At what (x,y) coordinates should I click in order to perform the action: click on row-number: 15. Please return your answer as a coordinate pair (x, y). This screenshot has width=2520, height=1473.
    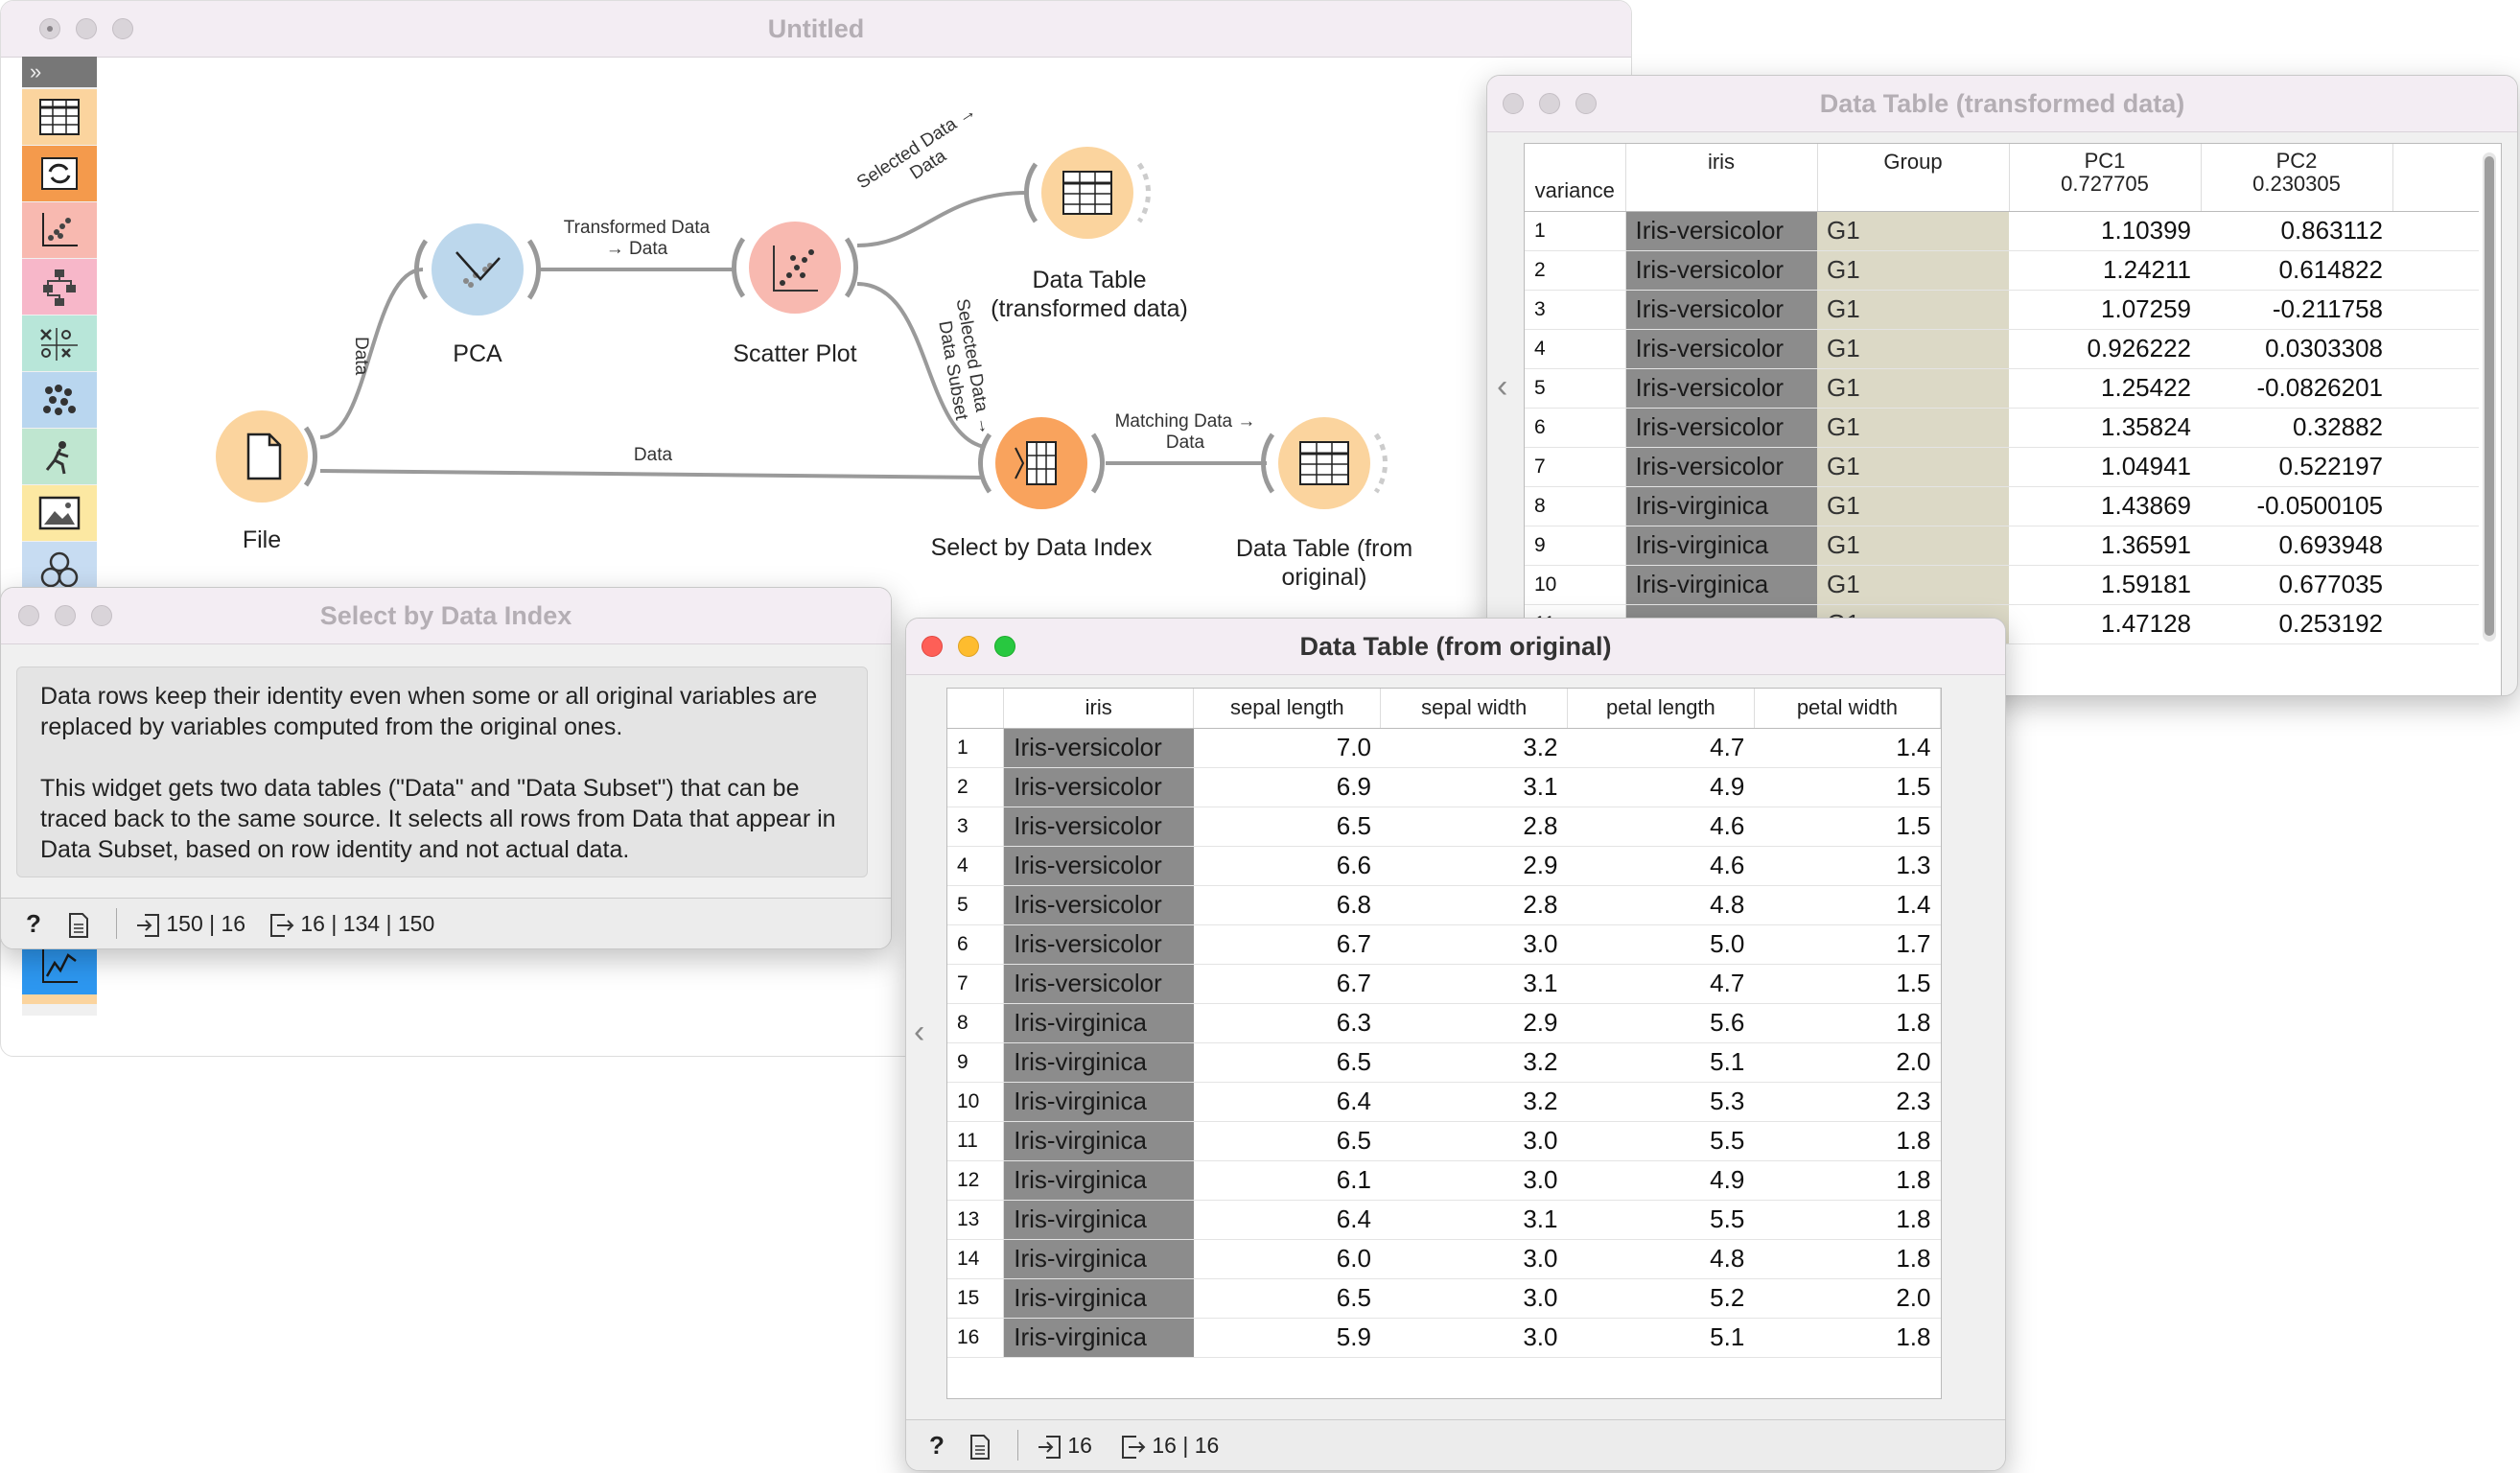
    Looking at the image, I should click on (976, 1298).